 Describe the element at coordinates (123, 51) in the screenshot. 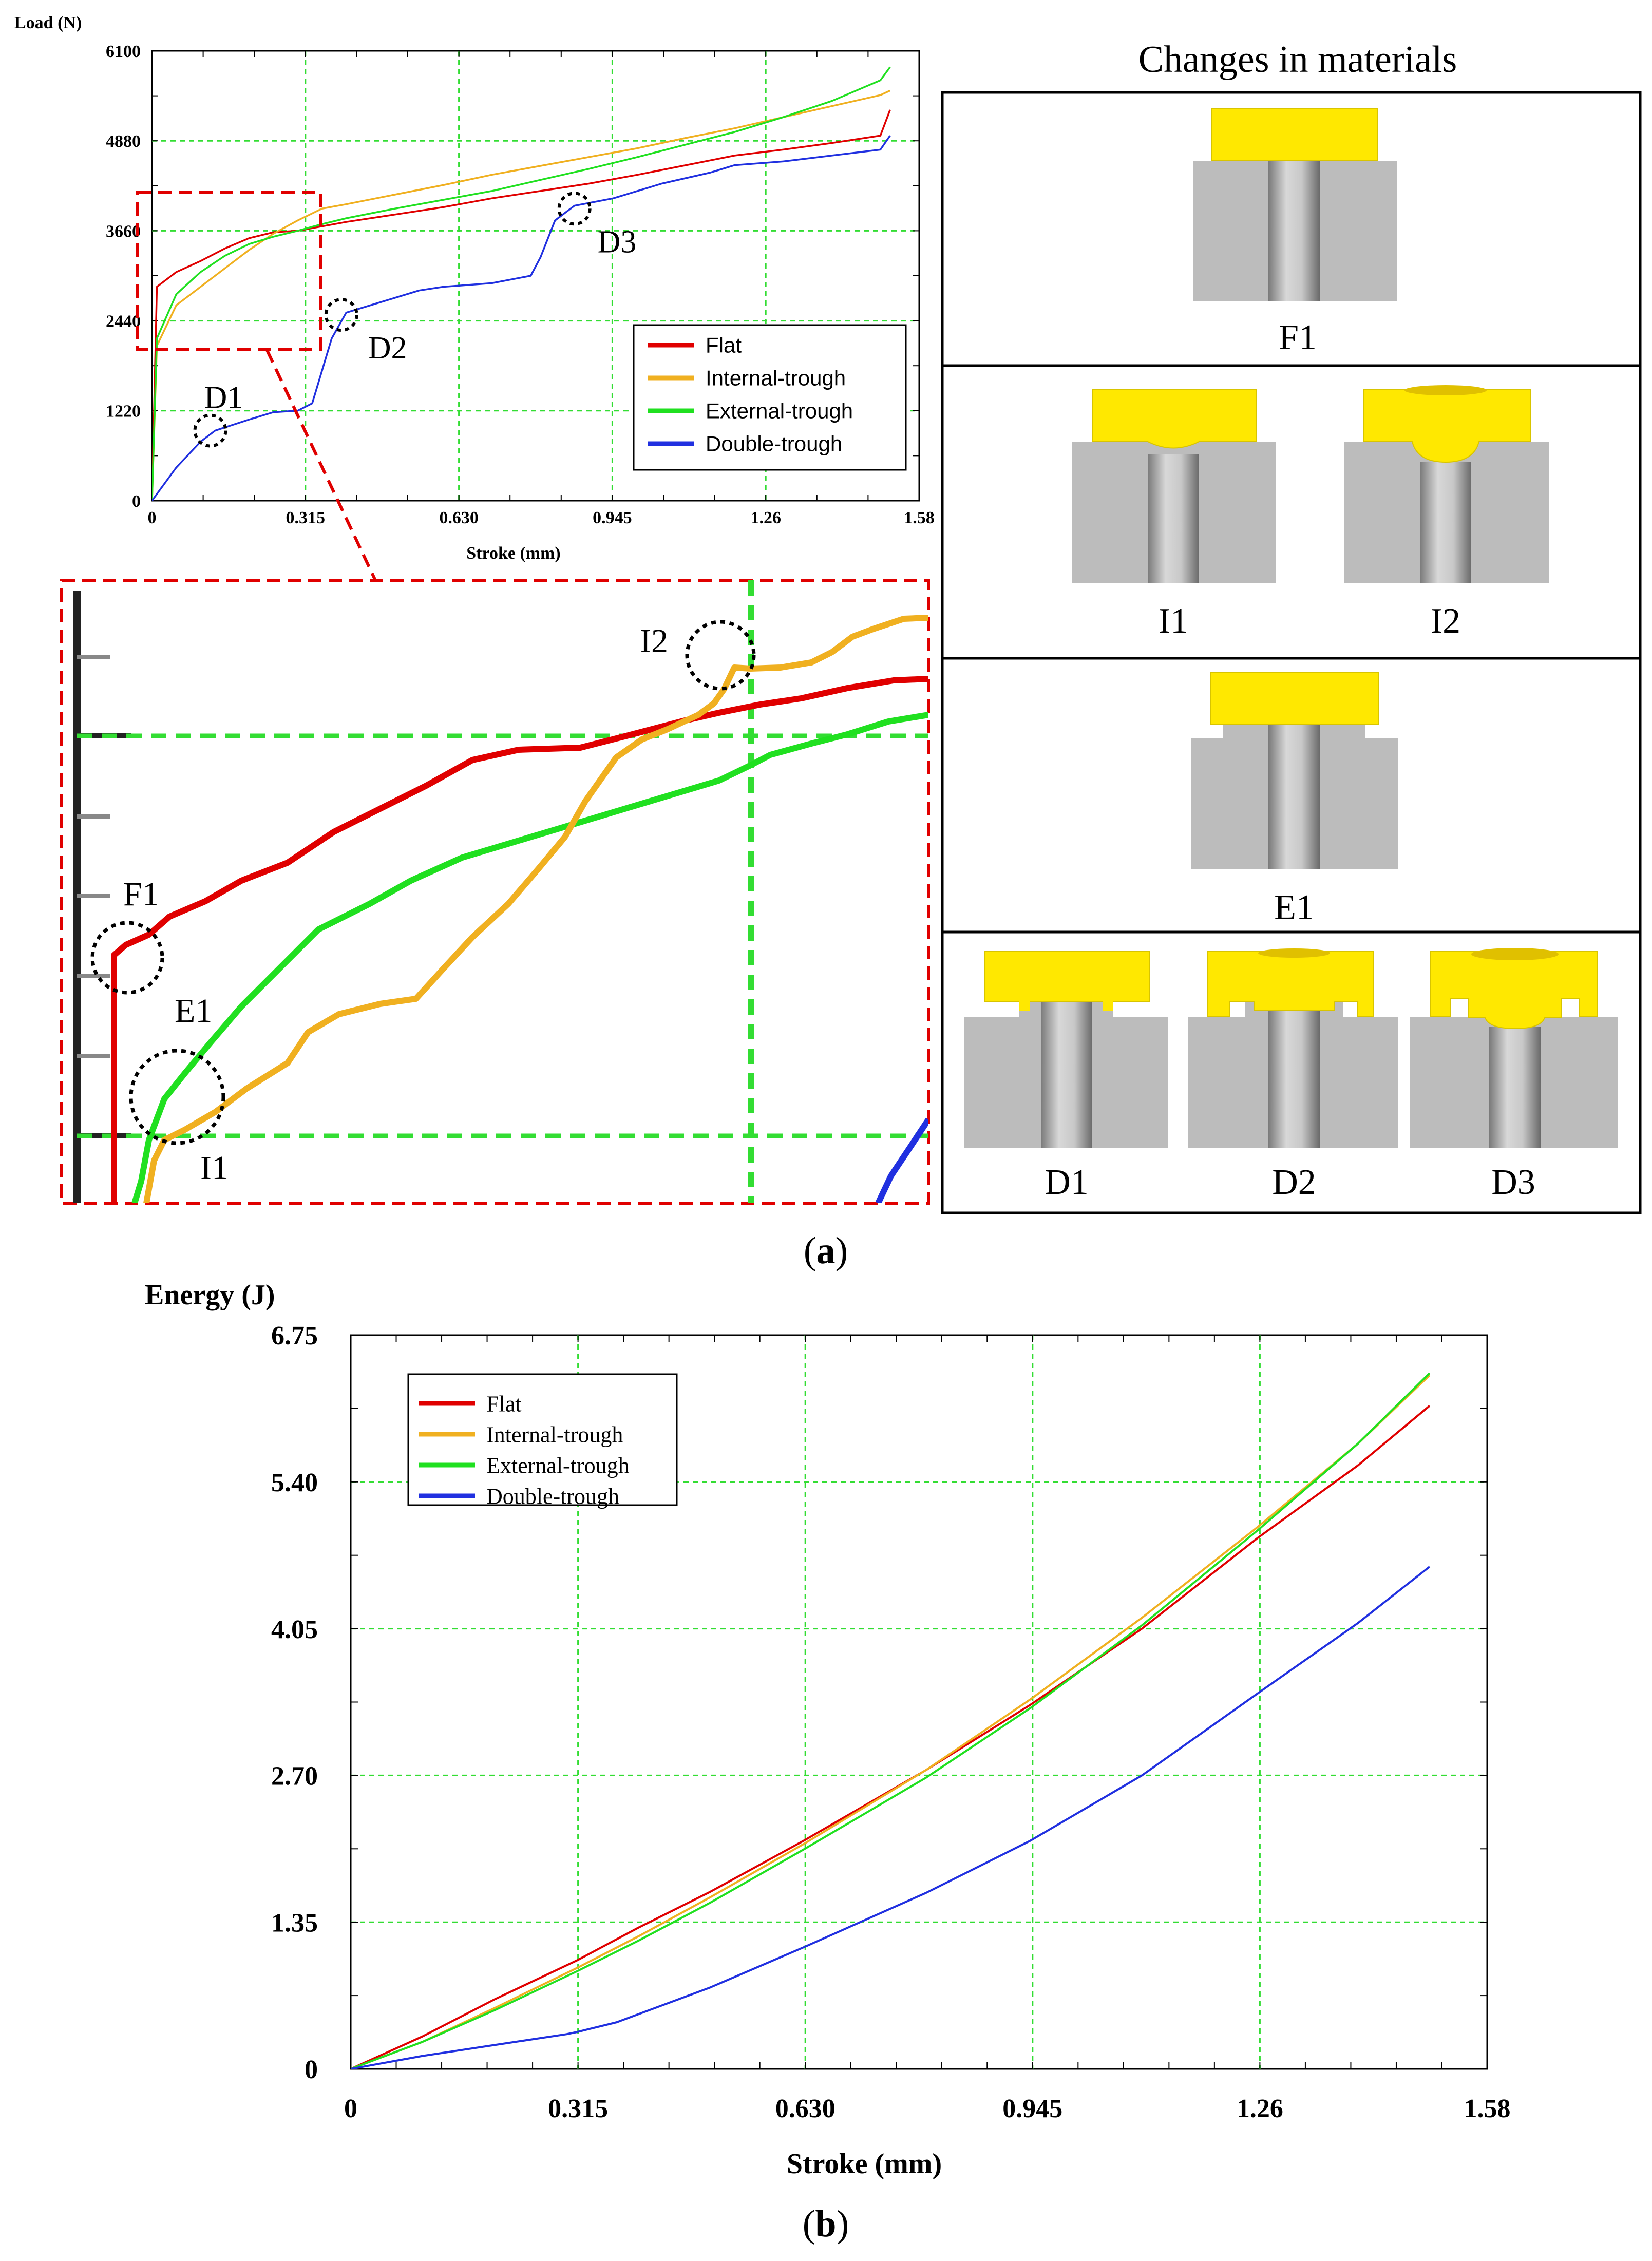

I see `y-tick-label: 6100` at that location.